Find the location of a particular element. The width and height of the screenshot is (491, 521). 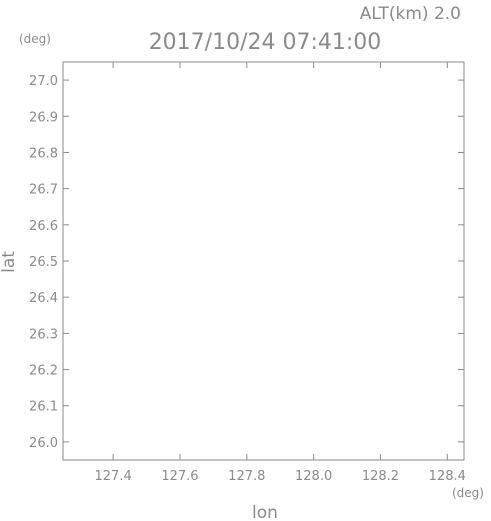

altitude-label: ALT(km) 2.0 is located at coordinates (410, 14).